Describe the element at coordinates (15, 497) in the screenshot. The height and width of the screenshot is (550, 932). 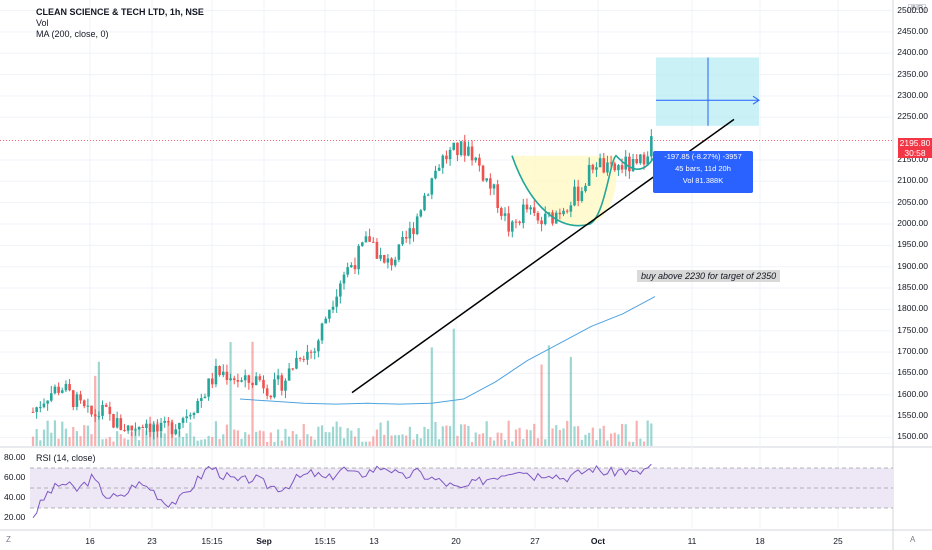
I see `rsi-tick-label: 40.00` at that location.